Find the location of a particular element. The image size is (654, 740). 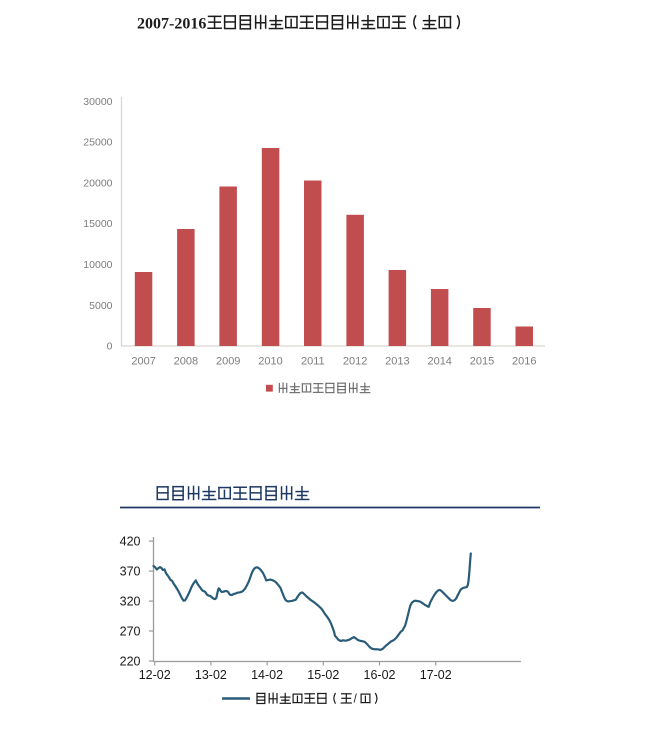

svg-text: 2007 is located at coordinates (143, 362).